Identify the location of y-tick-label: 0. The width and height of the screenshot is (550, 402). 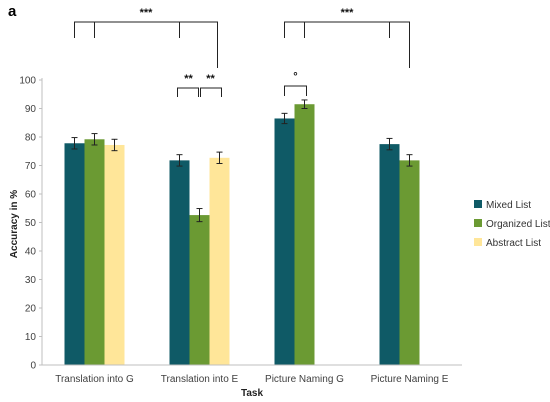
(33, 366).